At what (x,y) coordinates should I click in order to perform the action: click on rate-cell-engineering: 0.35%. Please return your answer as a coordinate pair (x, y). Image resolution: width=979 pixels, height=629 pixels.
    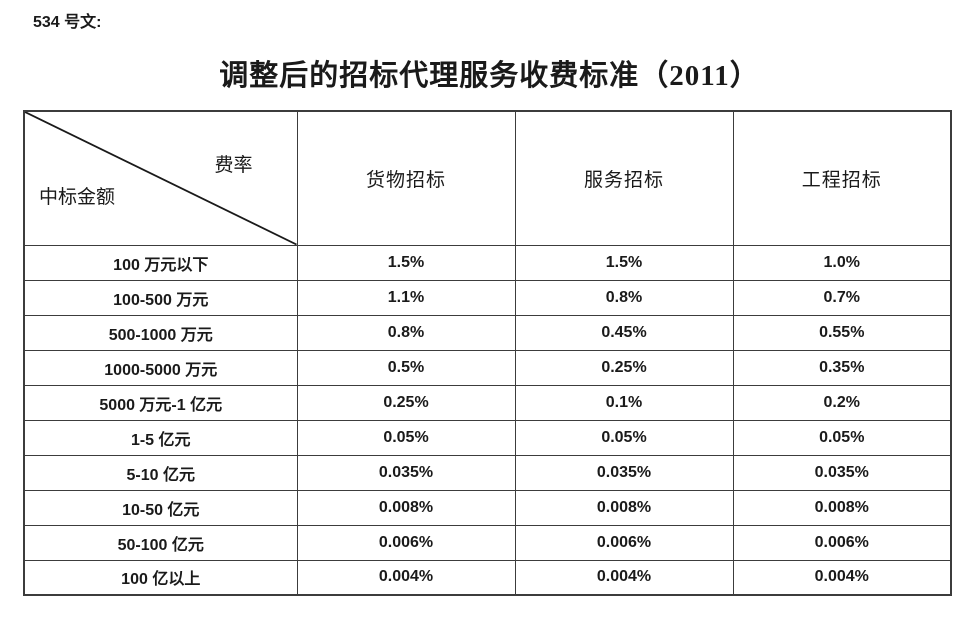
    Looking at the image, I should click on (842, 367).